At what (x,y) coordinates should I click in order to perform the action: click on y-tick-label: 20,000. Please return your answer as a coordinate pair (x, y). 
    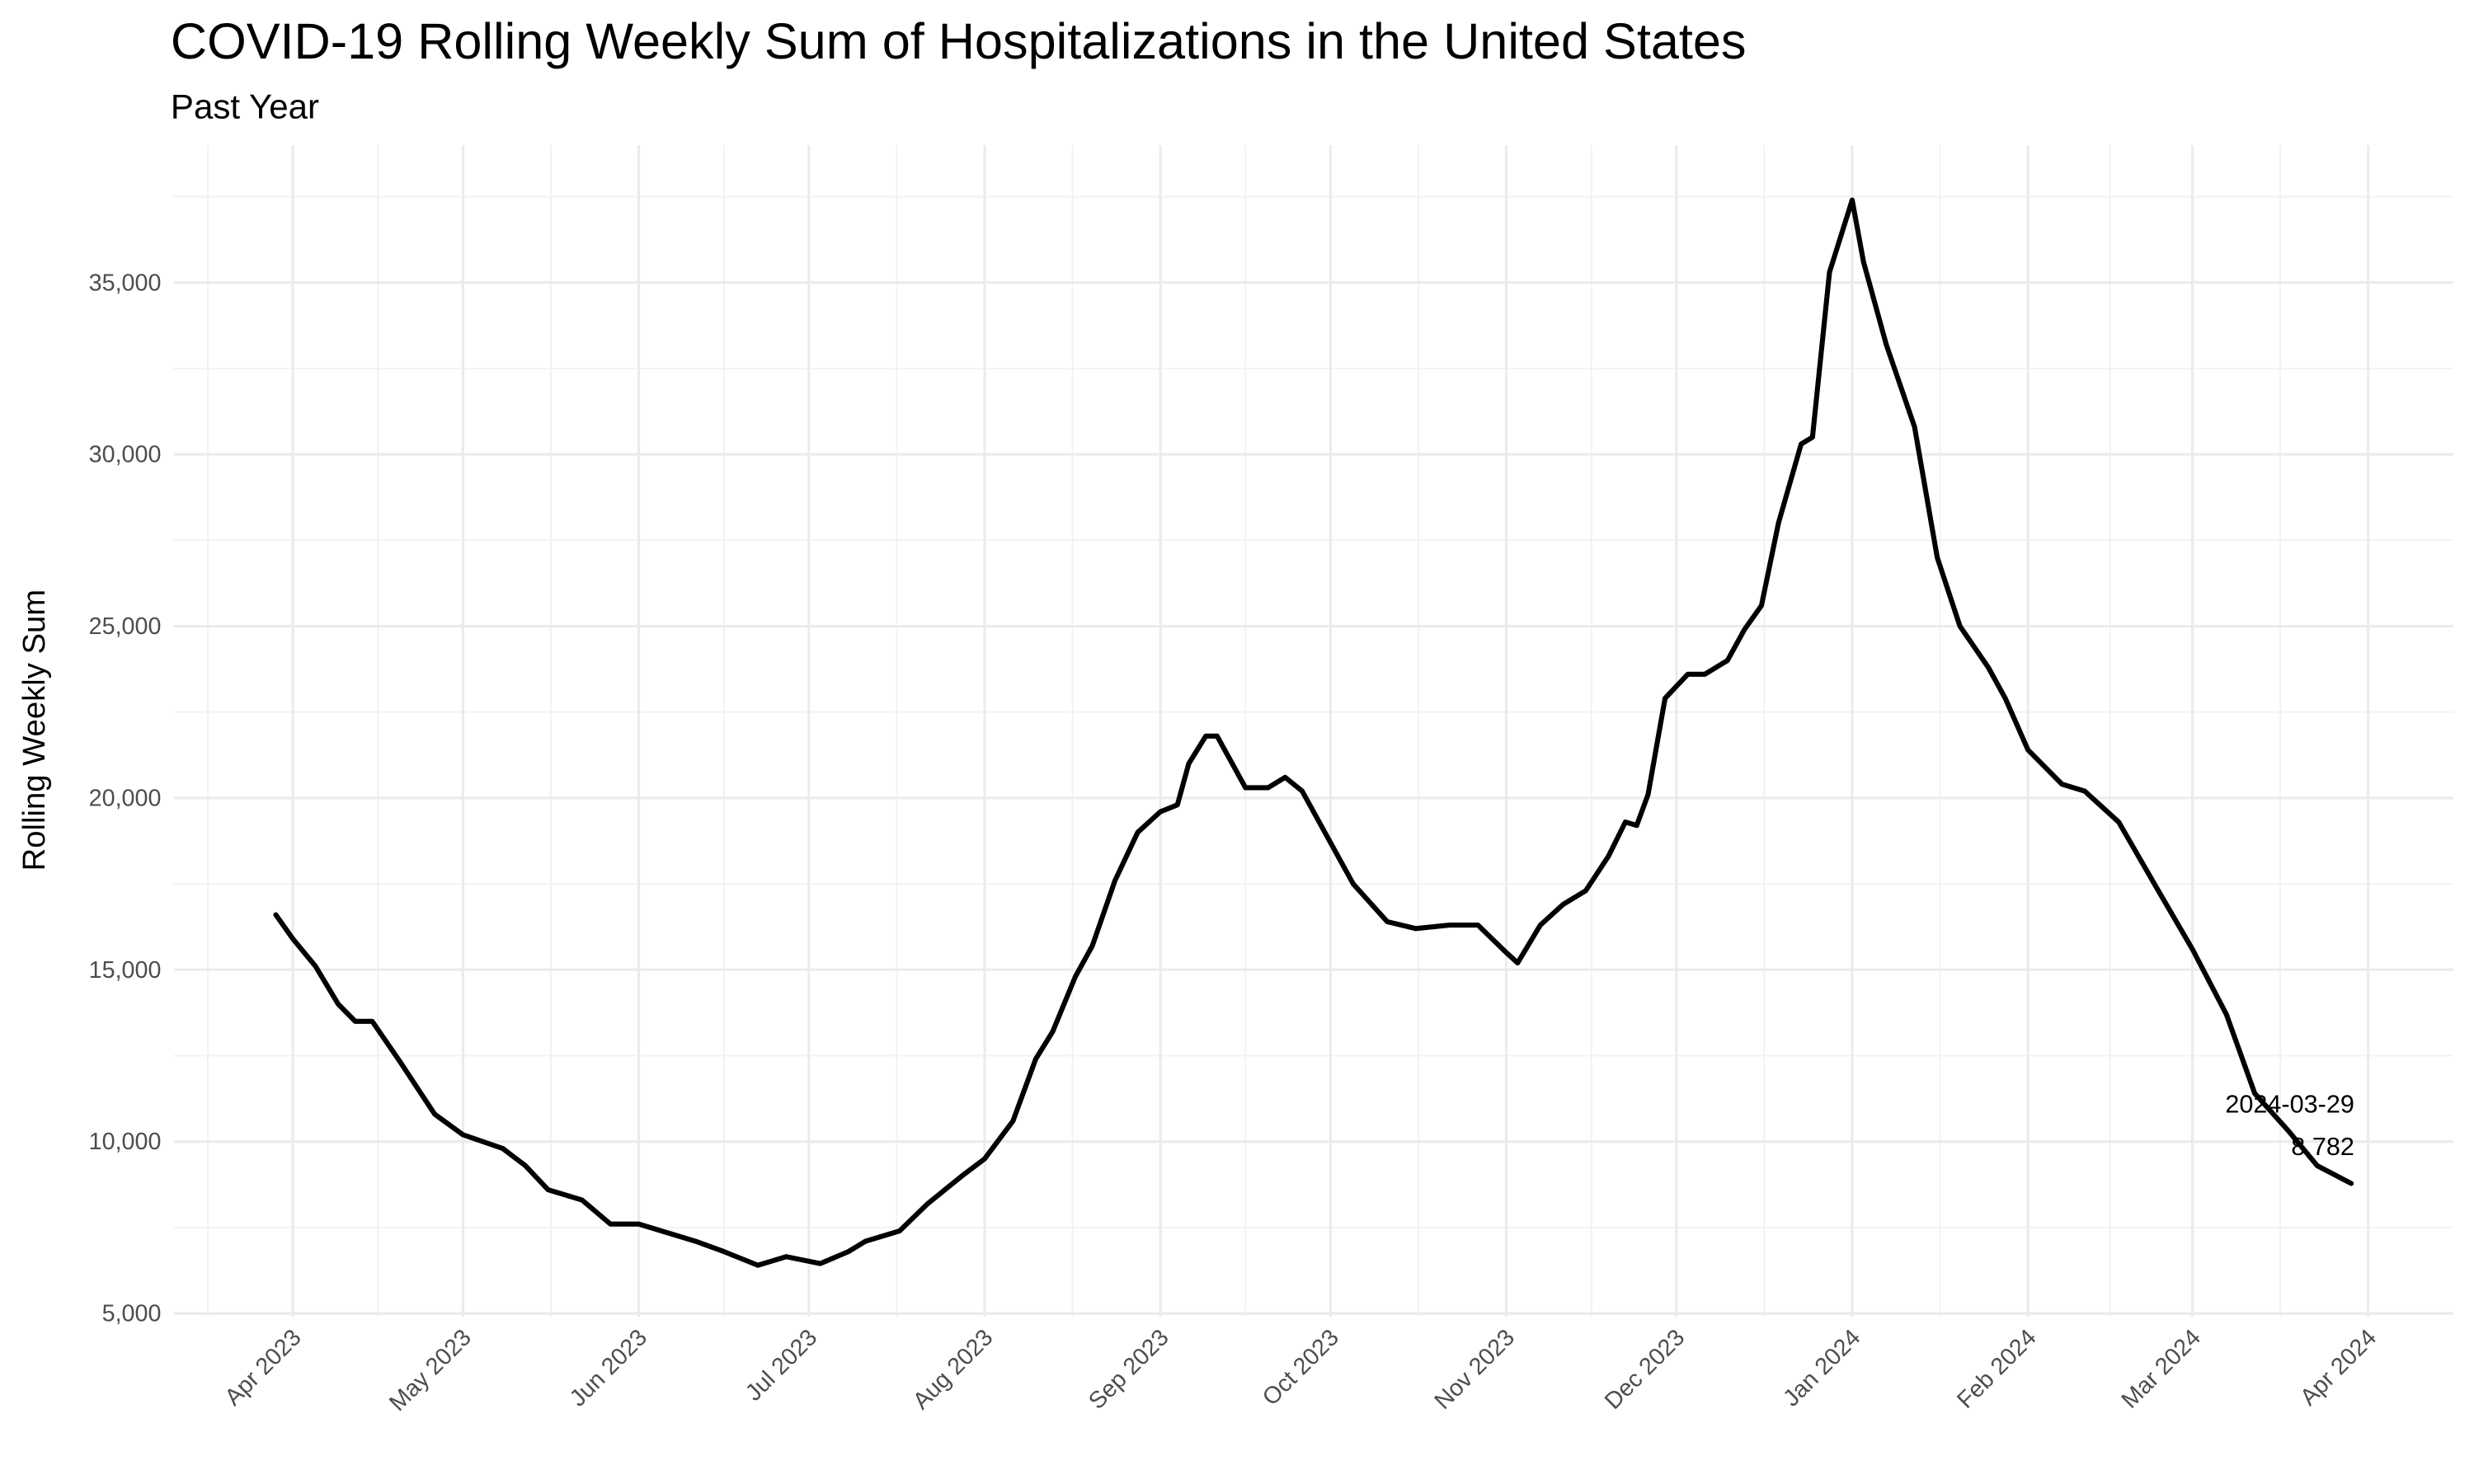
    Looking at the image, I should click on (125, 798).